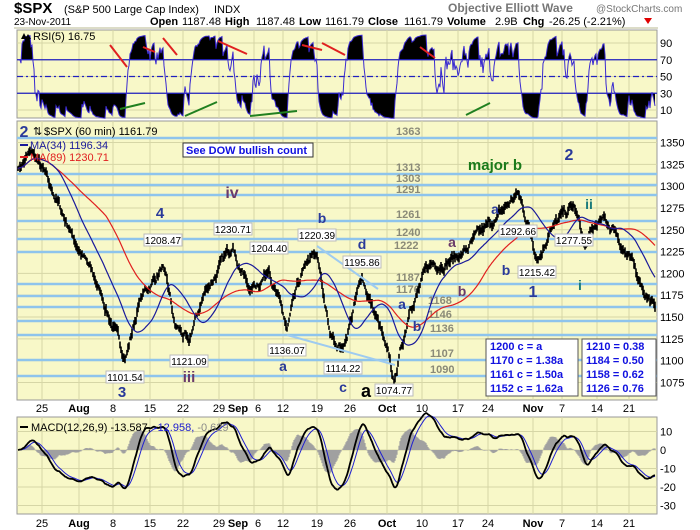 This screenshot has width=700, height=530. I want to click on x-tick-label: 22, so click(183, 524).